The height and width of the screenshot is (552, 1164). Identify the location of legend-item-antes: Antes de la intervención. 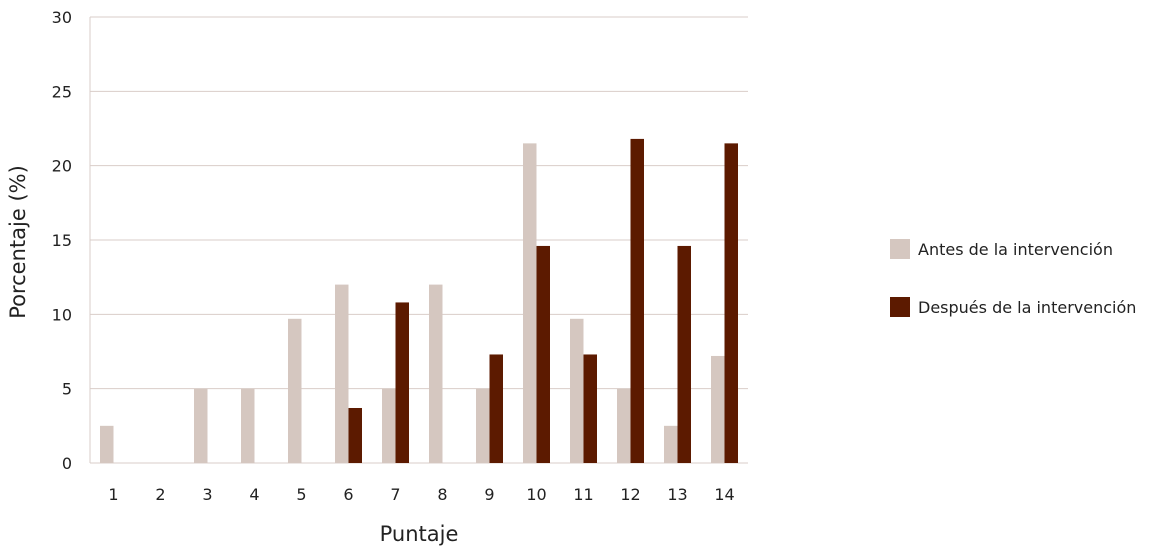
(1001, 249).